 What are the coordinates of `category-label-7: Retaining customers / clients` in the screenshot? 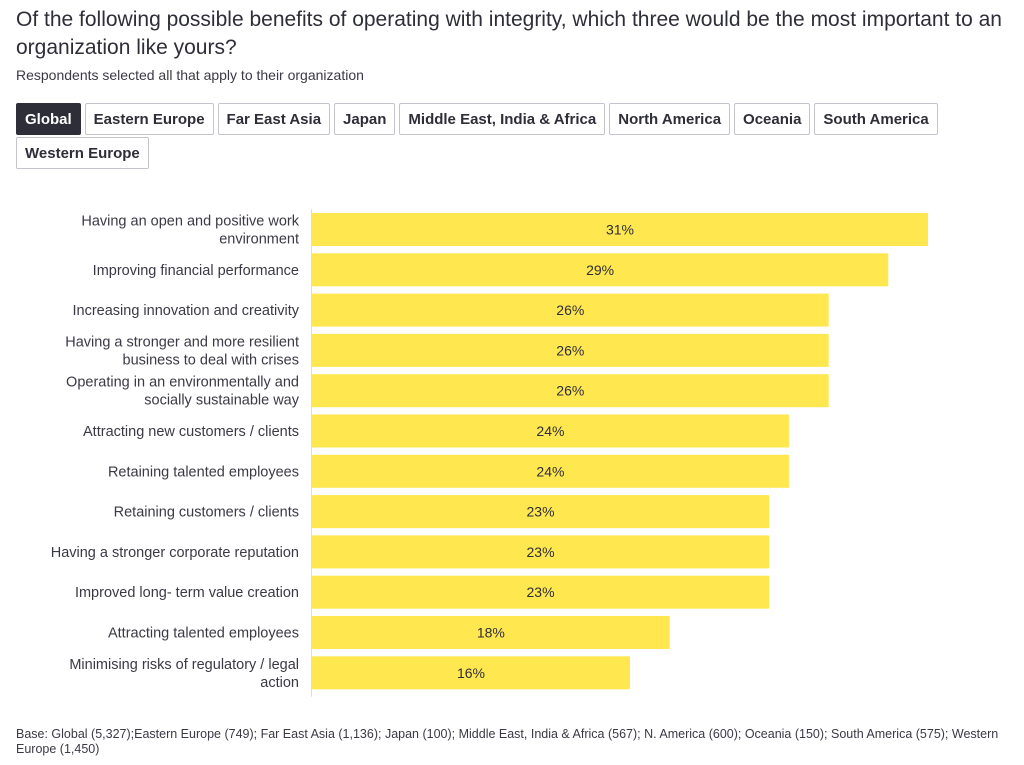 It's located at (206, 513).